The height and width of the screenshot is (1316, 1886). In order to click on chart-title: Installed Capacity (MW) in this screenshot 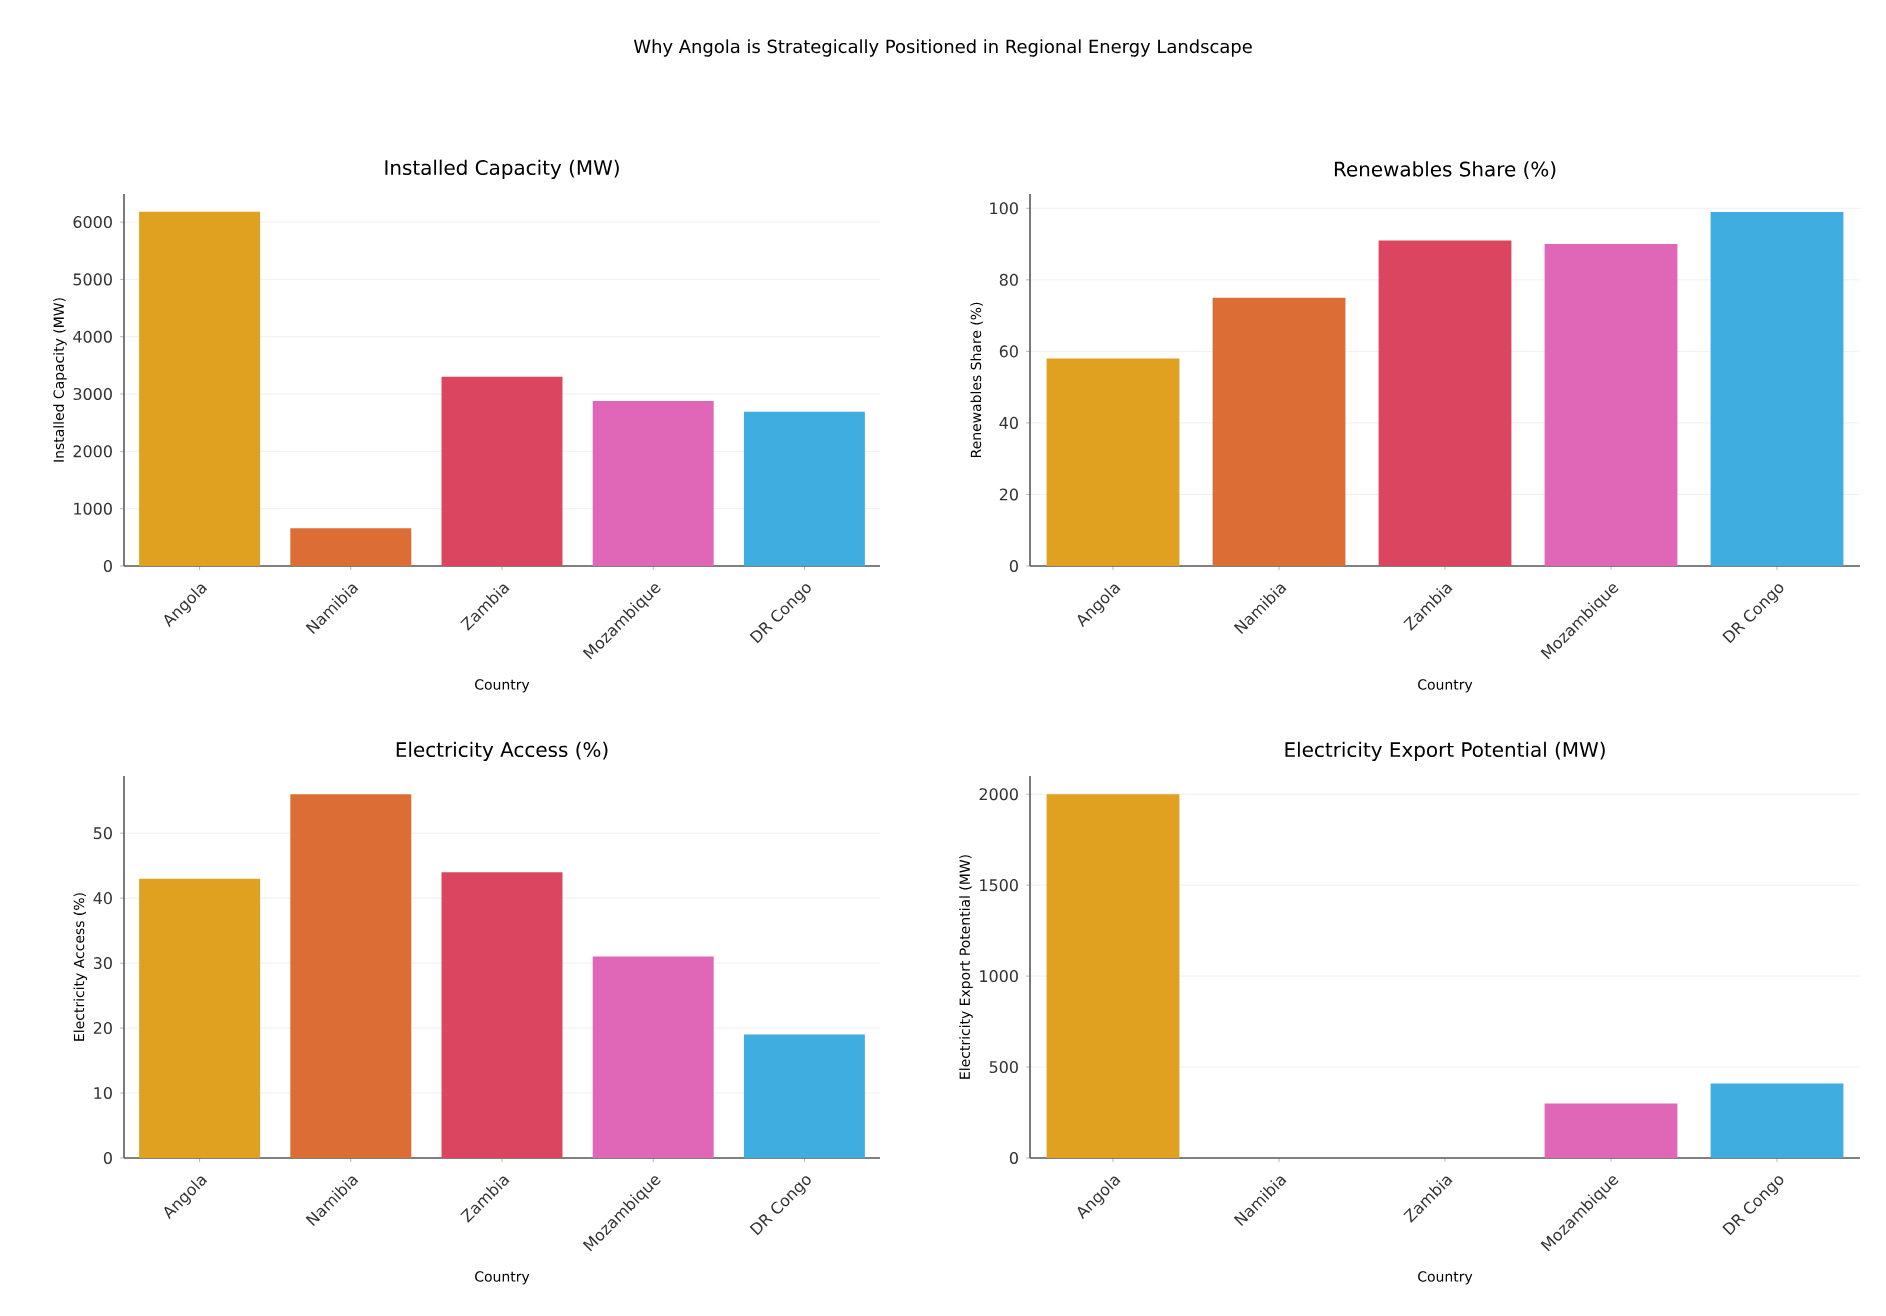, I will do `click(502, 169)`.